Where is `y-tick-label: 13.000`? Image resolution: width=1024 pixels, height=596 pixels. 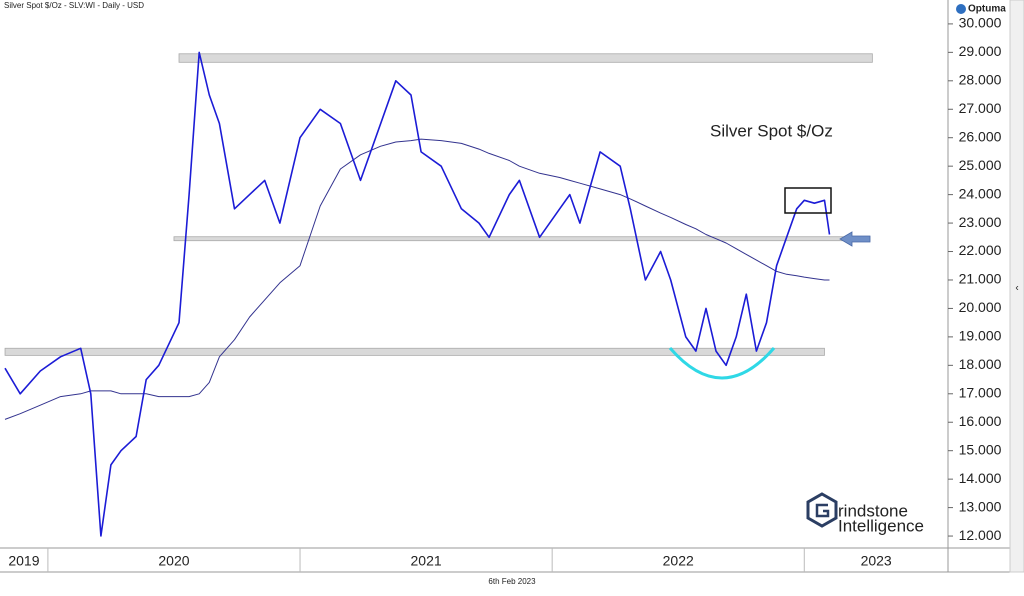
y-tick-label: 13.000 is located at coordinates (980, 506).